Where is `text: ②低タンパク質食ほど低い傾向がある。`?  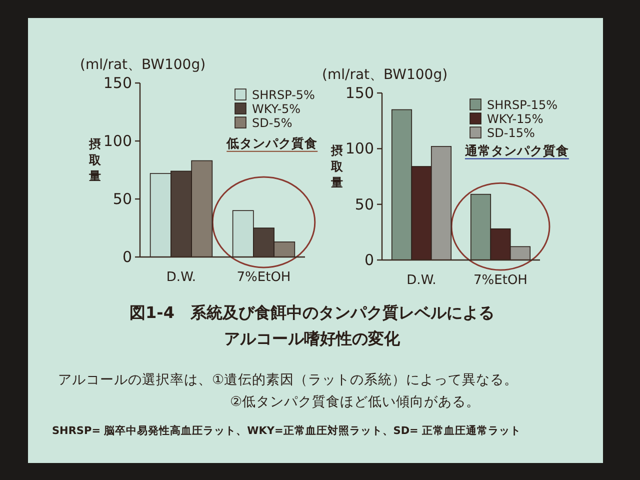
text: ②低タンパク質食ほど低い傾向がある。 is located at coordinates (355, 402).